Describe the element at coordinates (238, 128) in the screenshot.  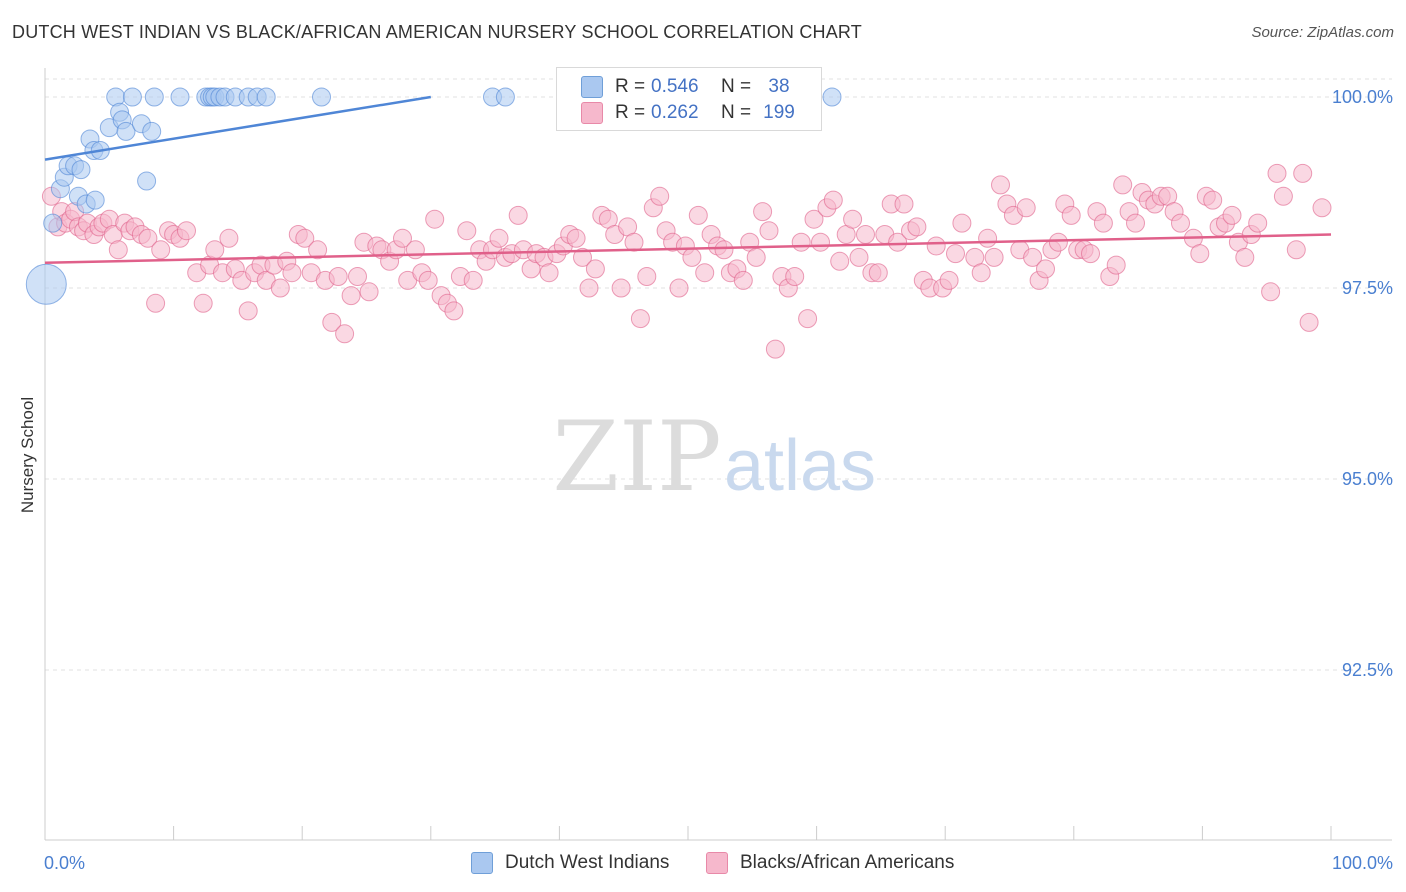
I see `trend-line-dutch-west-indians` at that location.